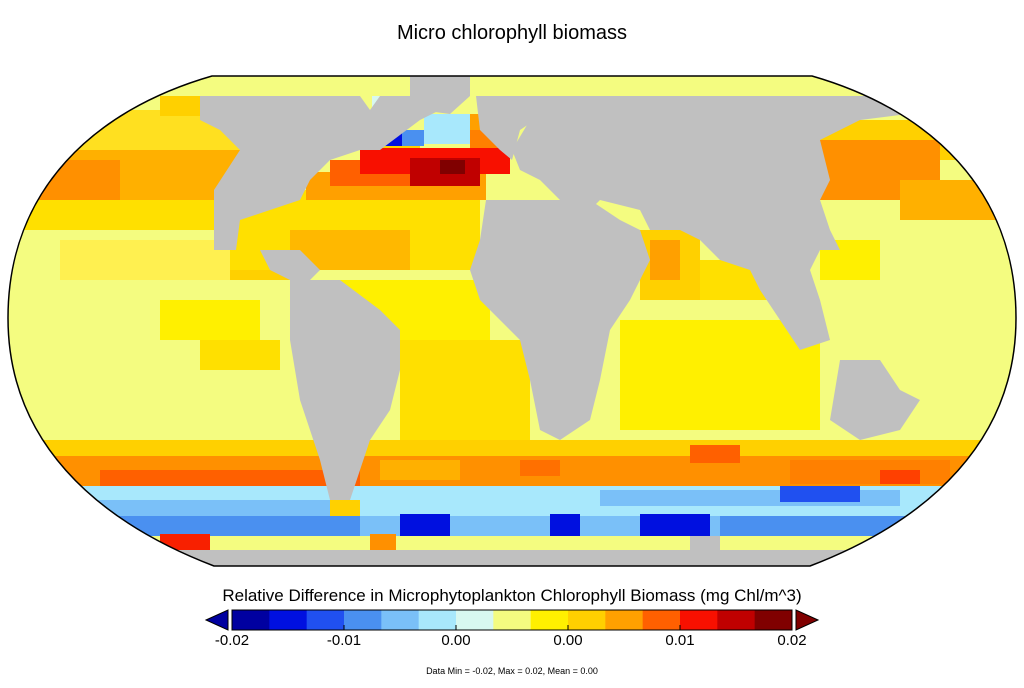 The height and width of the screenshot is (688, 1024). What do you see at coordinates (807, 620) in the screenshot?
I see `colorbar-max-arrow` at bounding box center [807, 620].